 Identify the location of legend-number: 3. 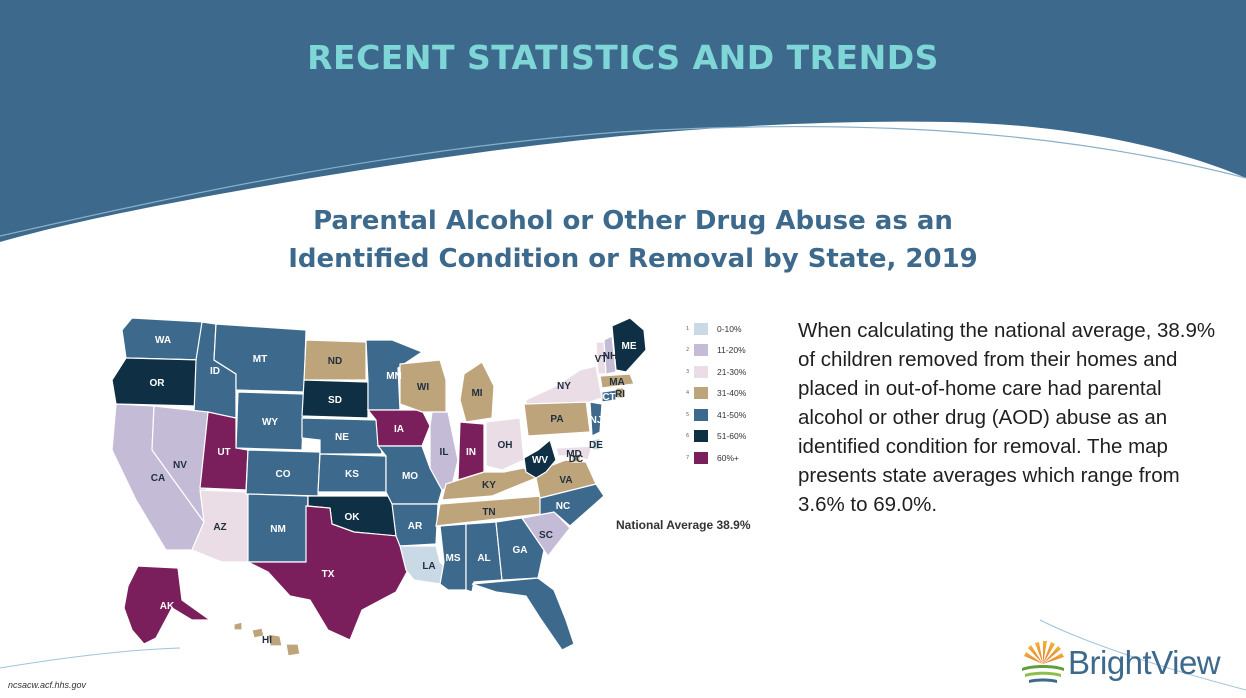
(688, 371).